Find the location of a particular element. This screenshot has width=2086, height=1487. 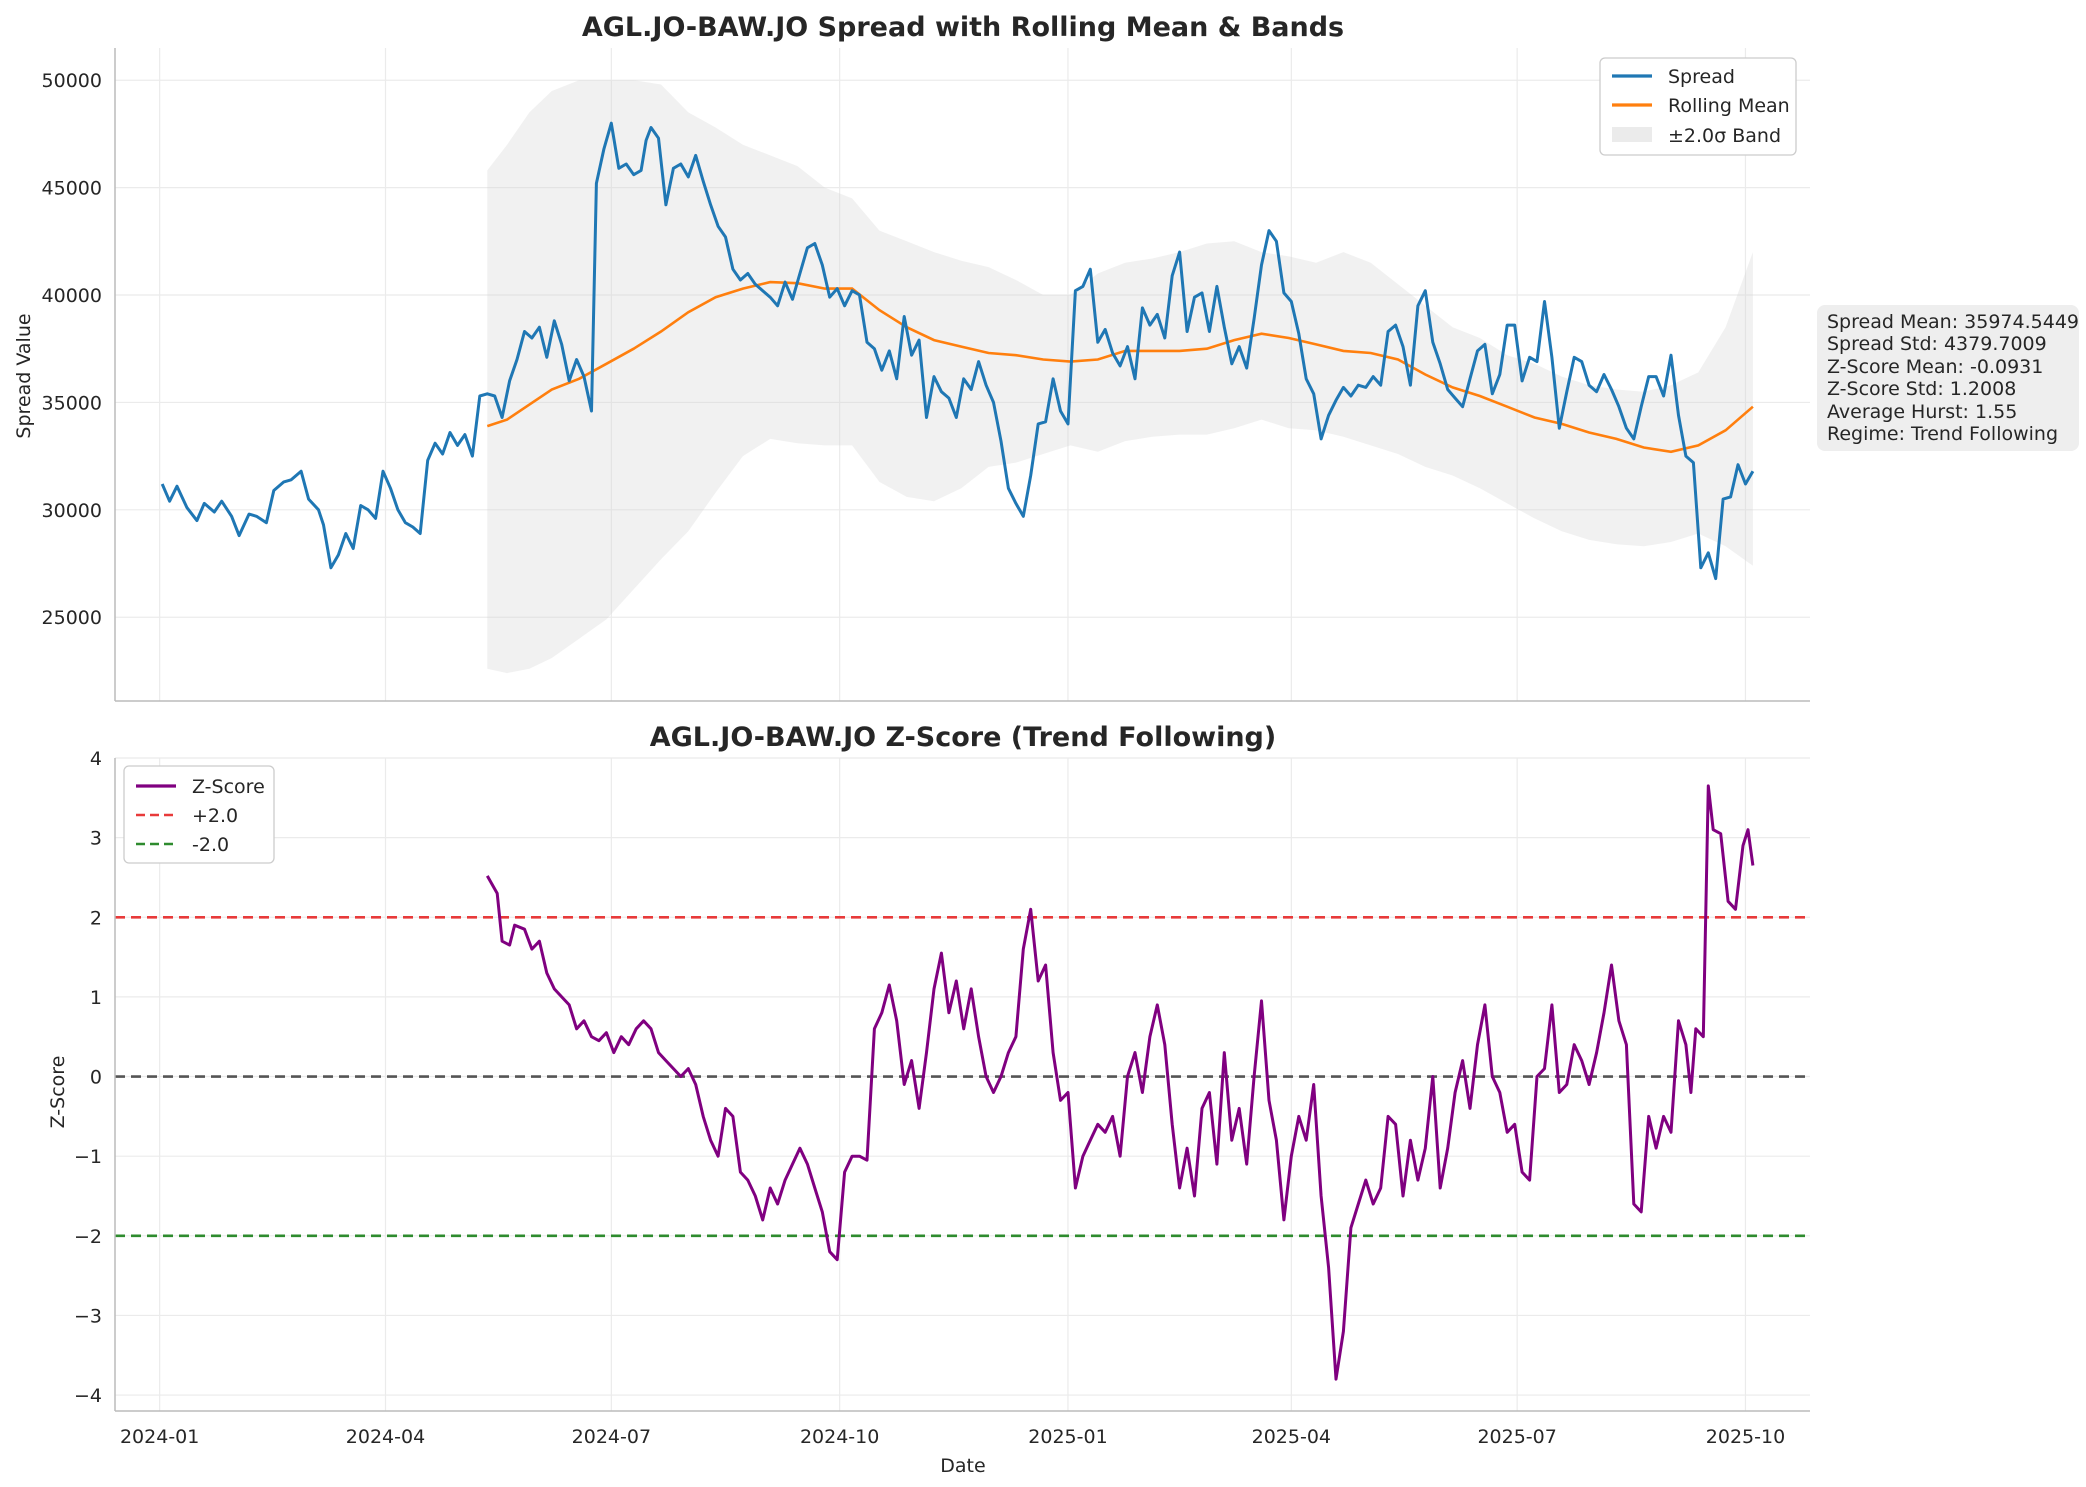

zscore-ytick-label: 4 is located at coordinates (96, 759).